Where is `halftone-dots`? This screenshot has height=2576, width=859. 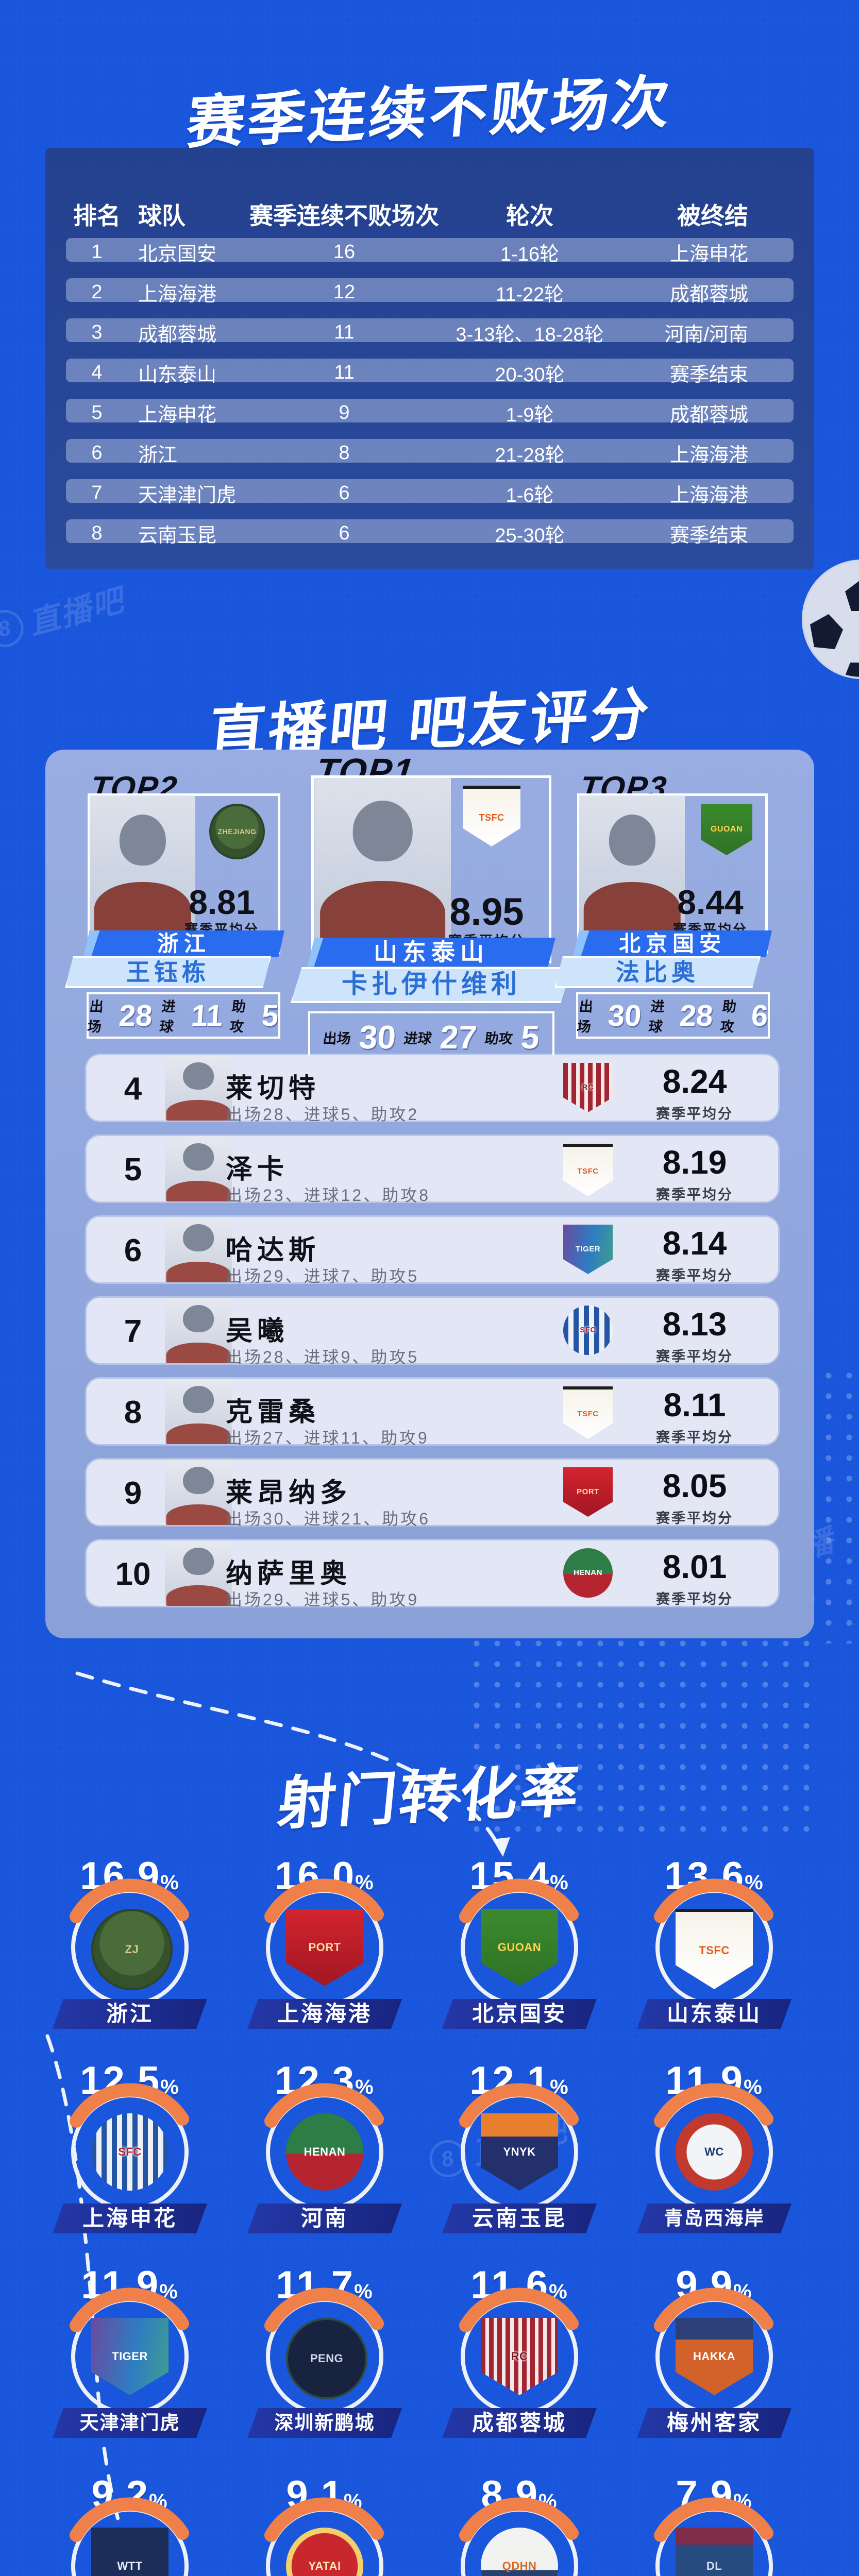 halftone-dots is located at coordinates (838, 1504).